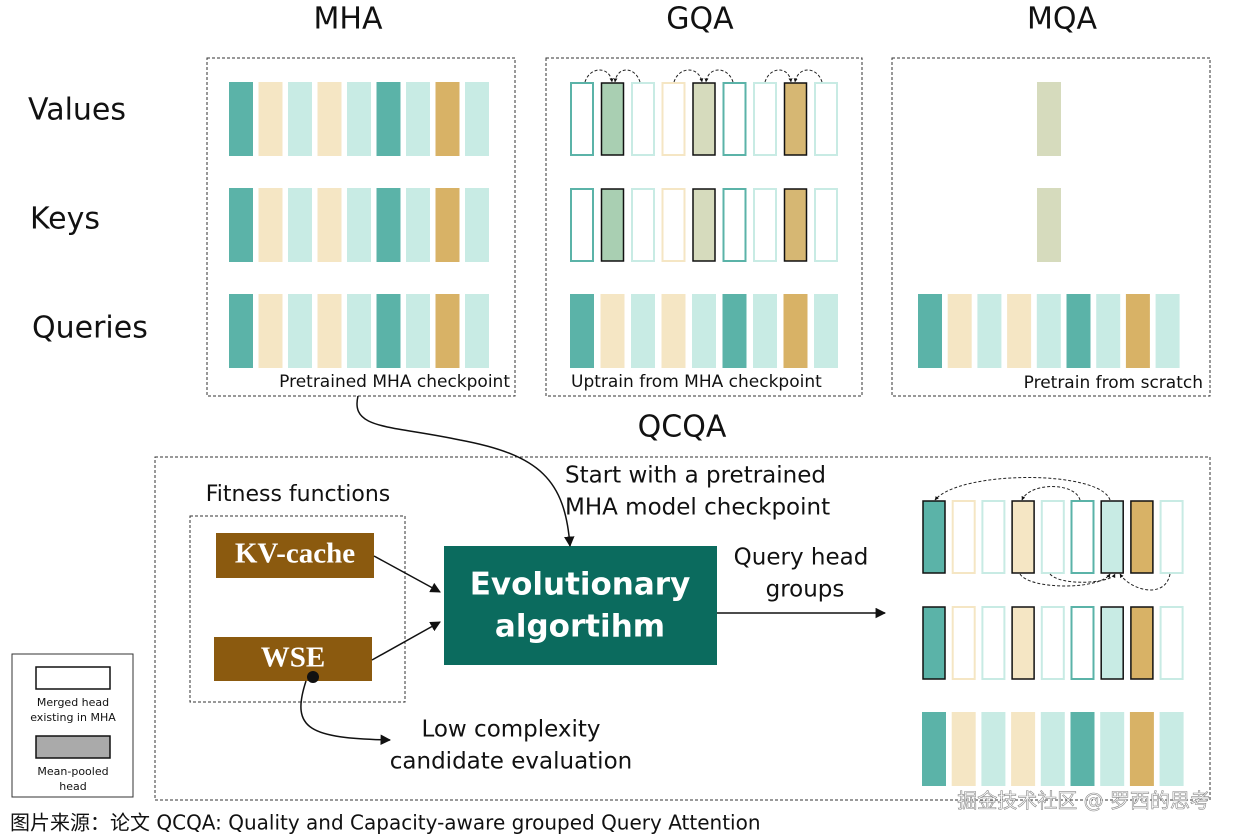 This screenshot has height=840, width=1235. What do you see at coordinates (580, 605) in the screenshot?
I see `algorithm-box` at bounding box center [580, 605].